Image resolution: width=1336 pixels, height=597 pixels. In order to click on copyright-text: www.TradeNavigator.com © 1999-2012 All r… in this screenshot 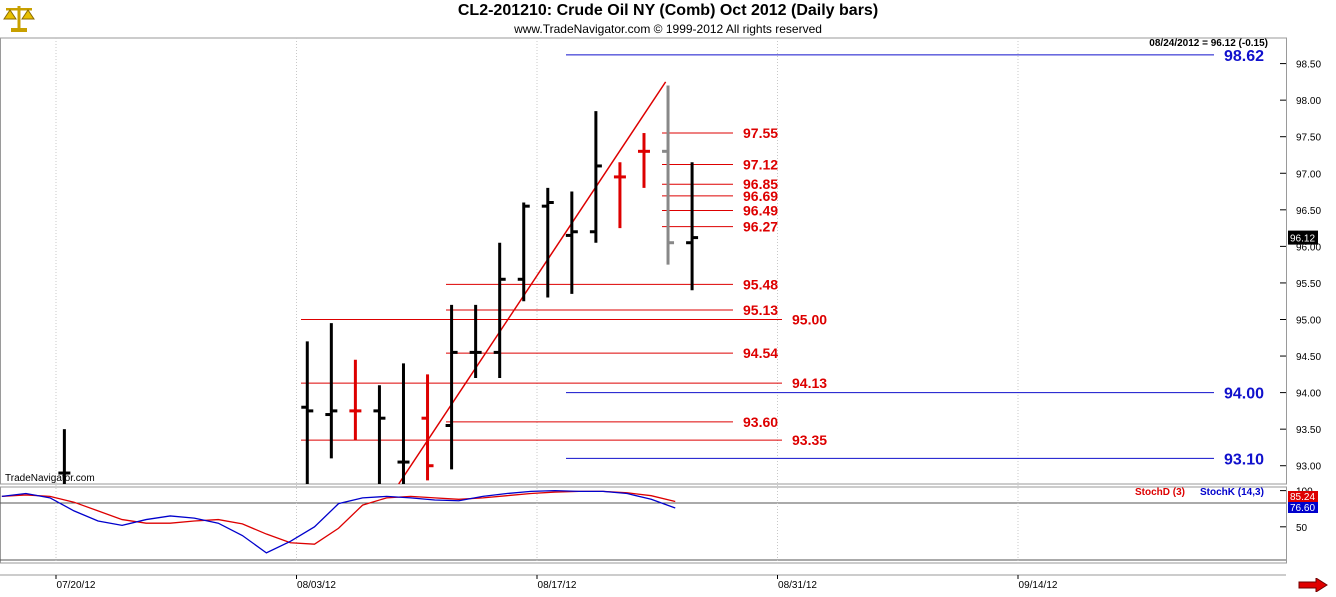, I will do `click(668, 29)`.